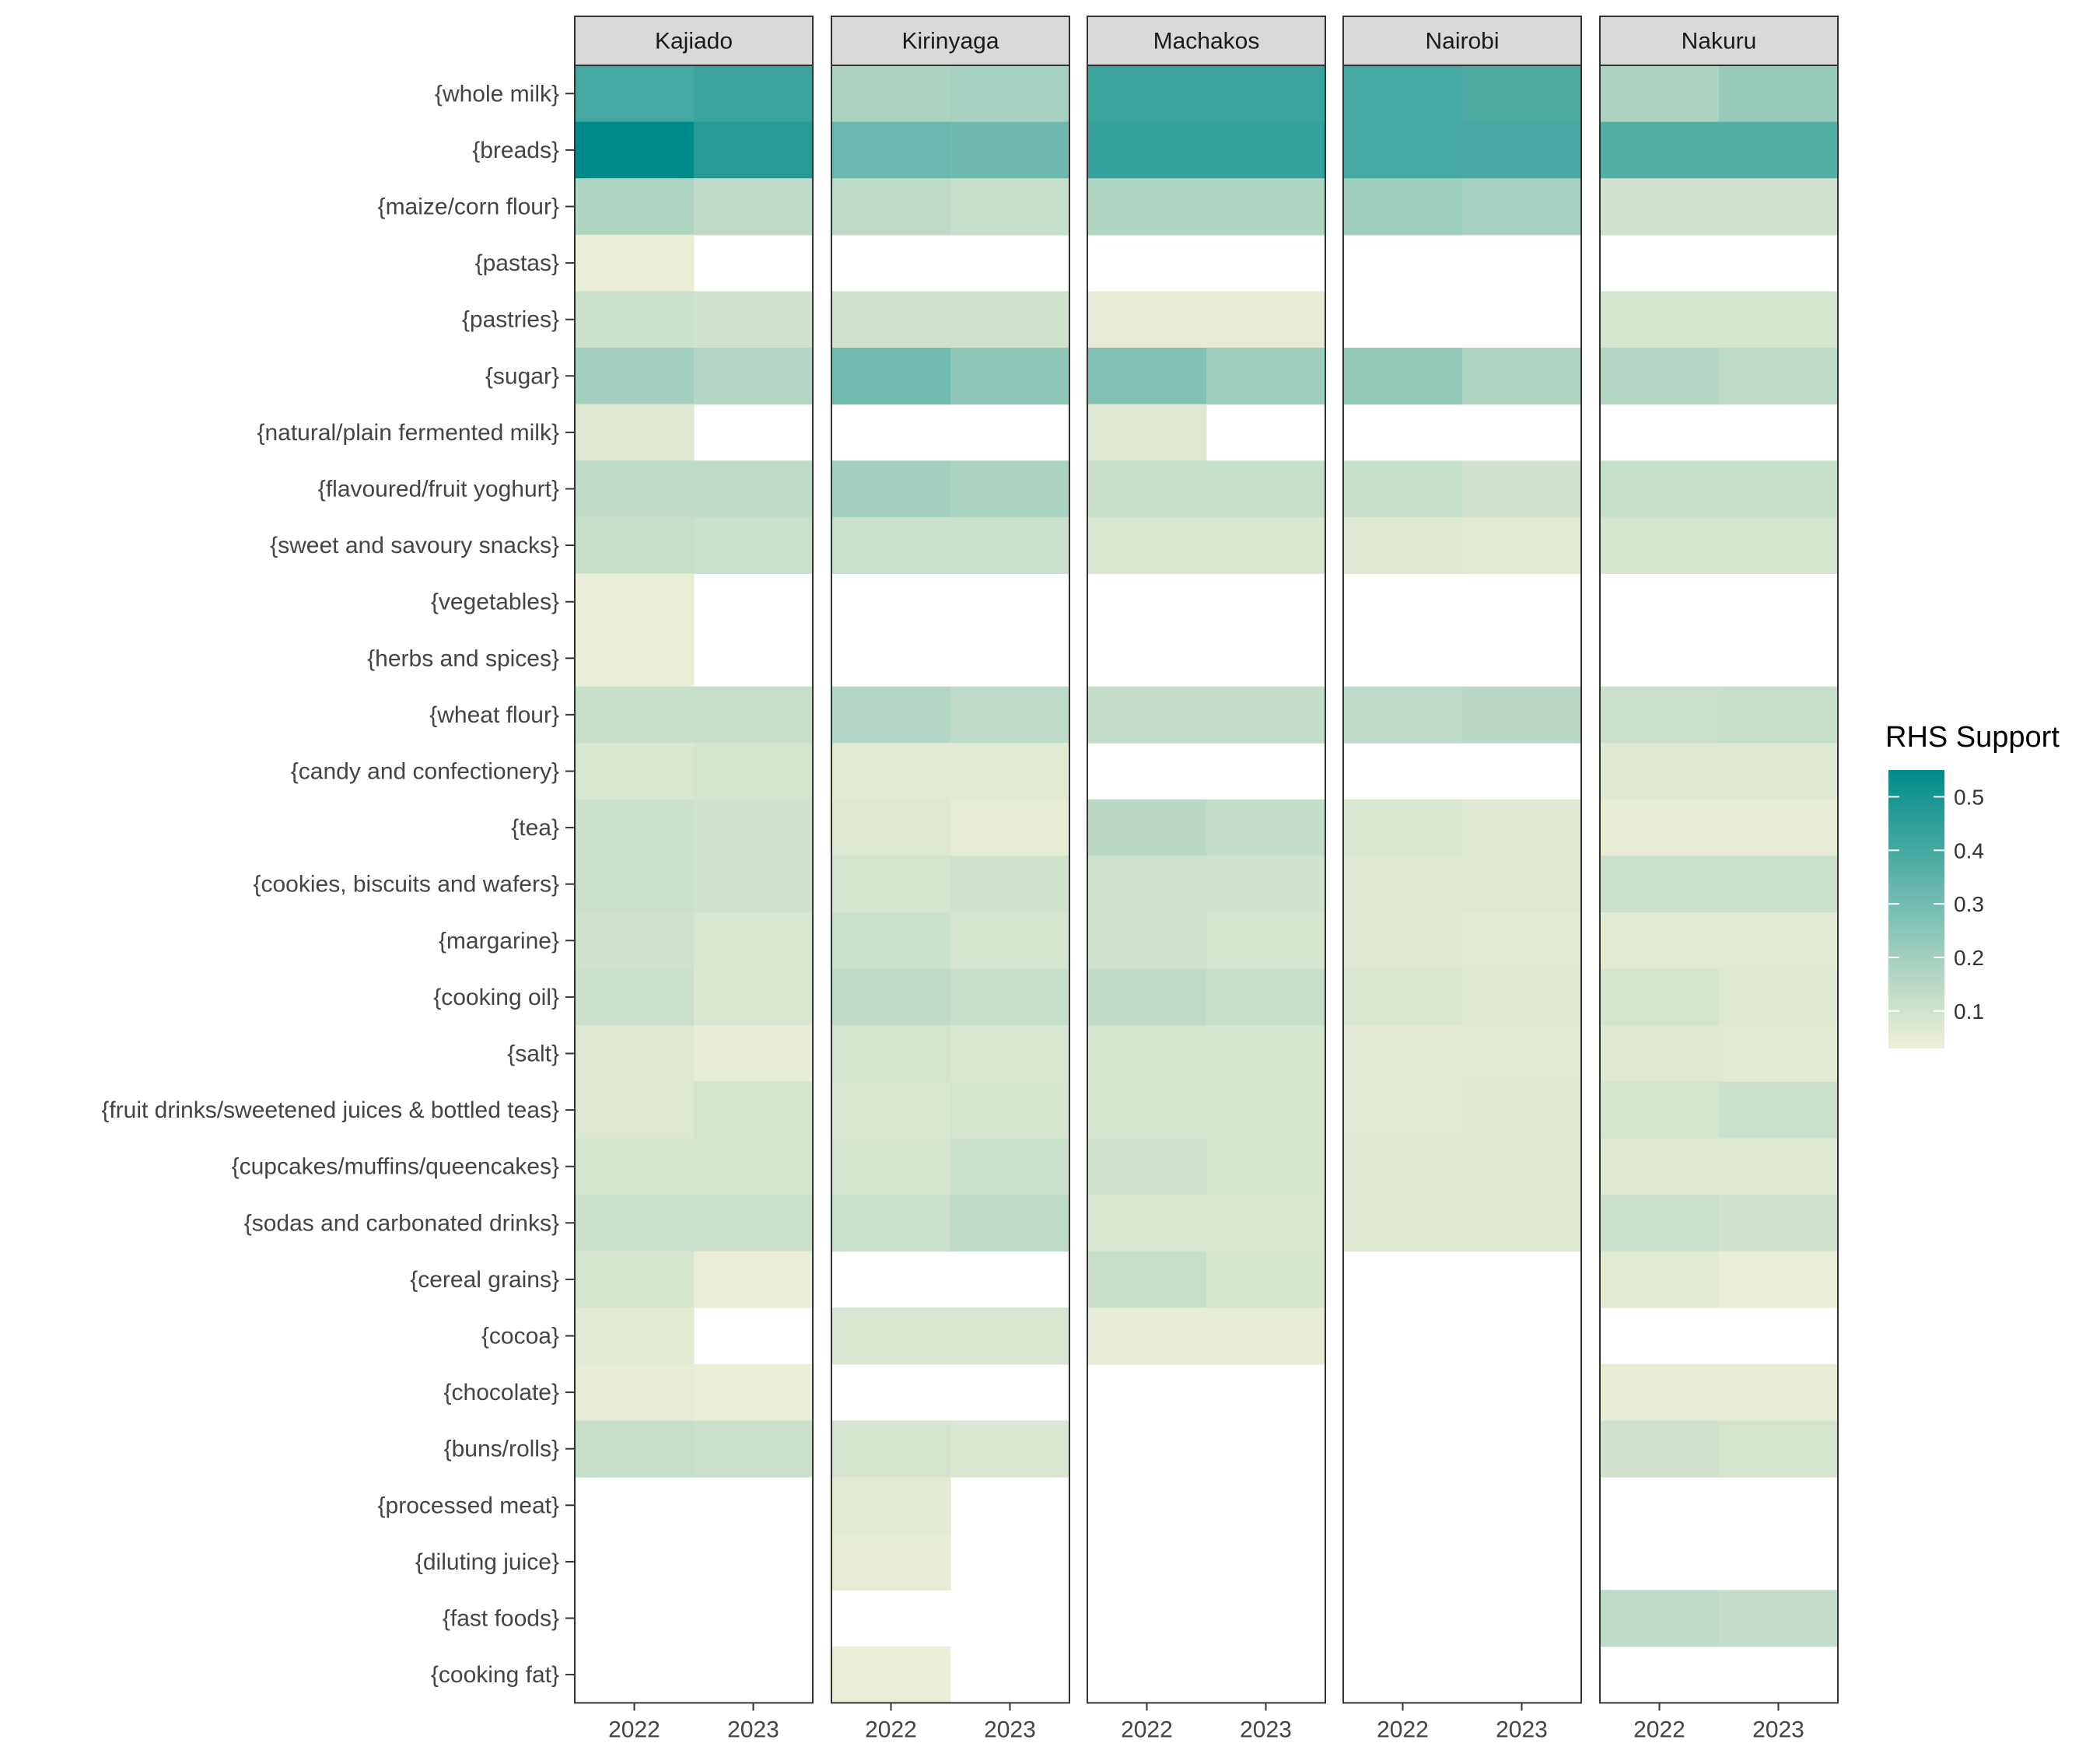 The image size is (2100, 1750). Describe the element at coordinates (1206, 41) in the screenshot. I see `facet-strip` at that location.